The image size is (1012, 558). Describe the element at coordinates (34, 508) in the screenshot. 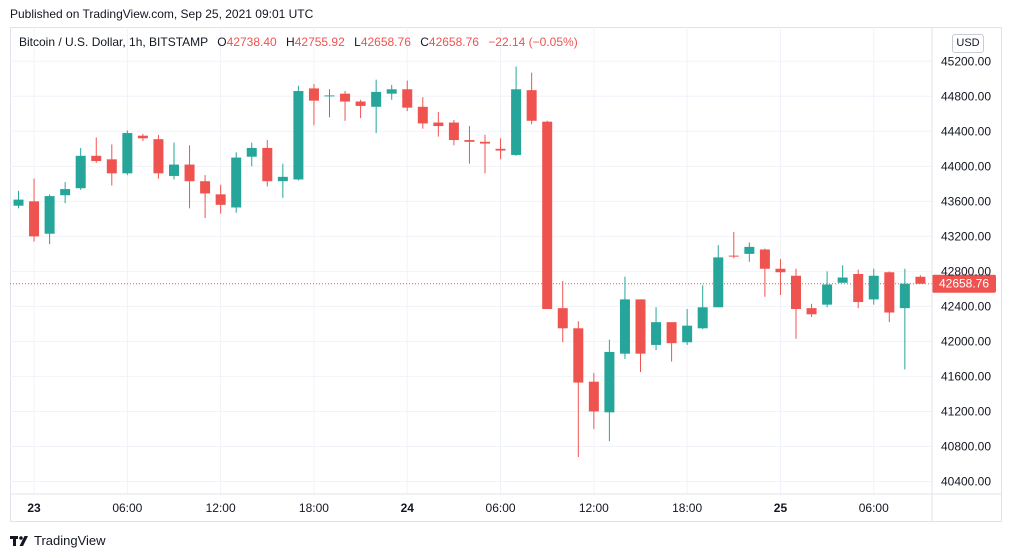

I see `x-tick-label: 23` at that location.